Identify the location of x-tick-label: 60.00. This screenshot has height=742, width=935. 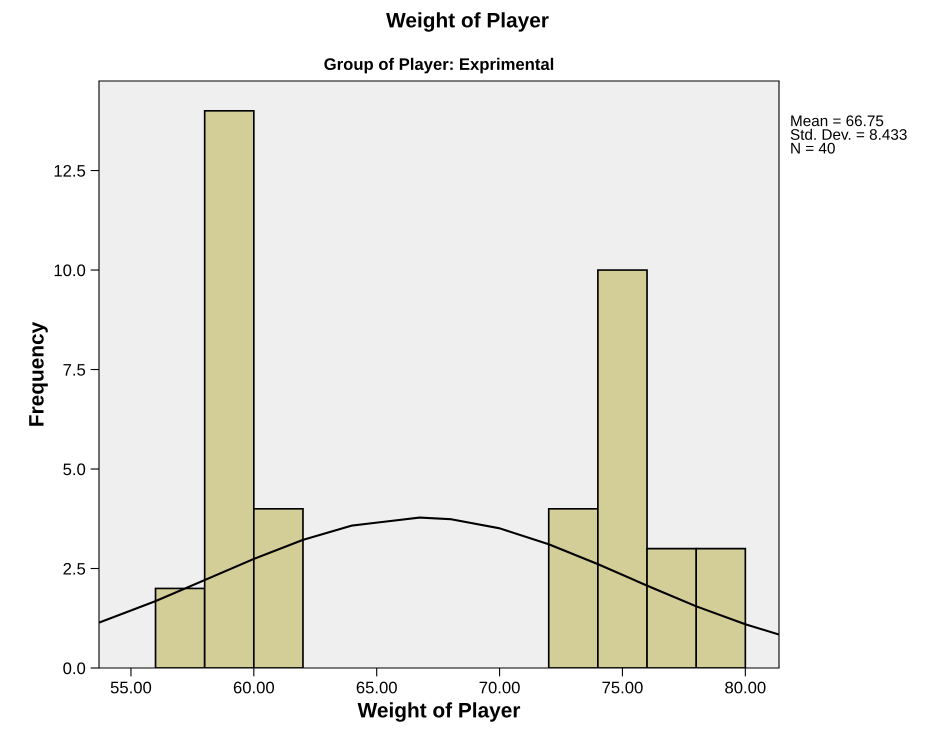
(254, 688).